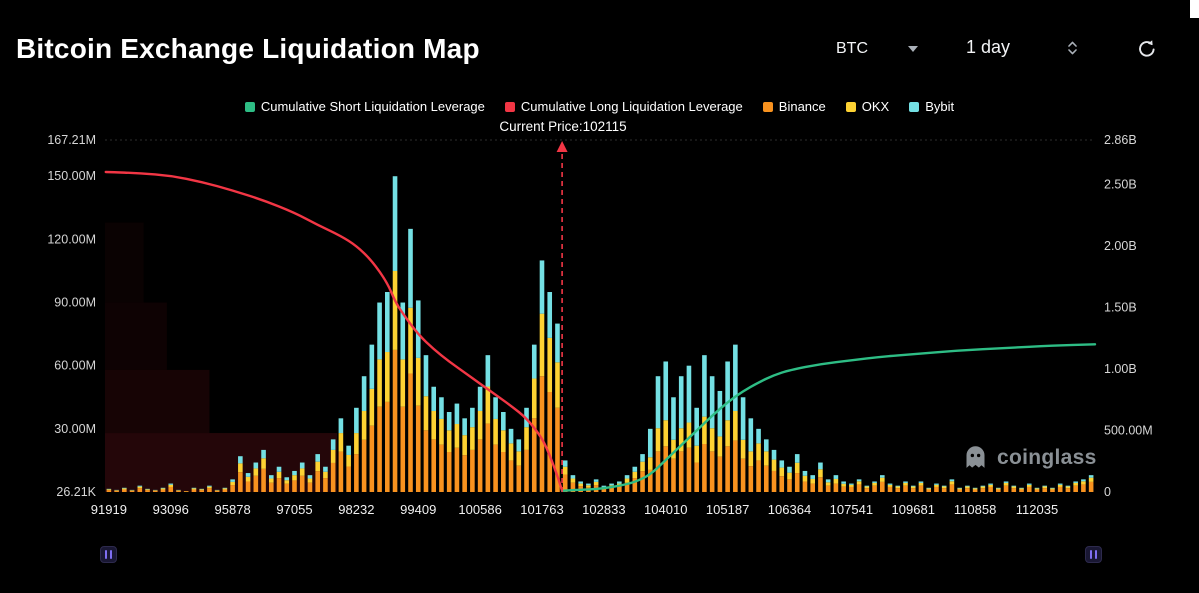 This screenshot has height=593, width=1199. I want to click on right-axis-label: 1.00B, so click(1120, 369).